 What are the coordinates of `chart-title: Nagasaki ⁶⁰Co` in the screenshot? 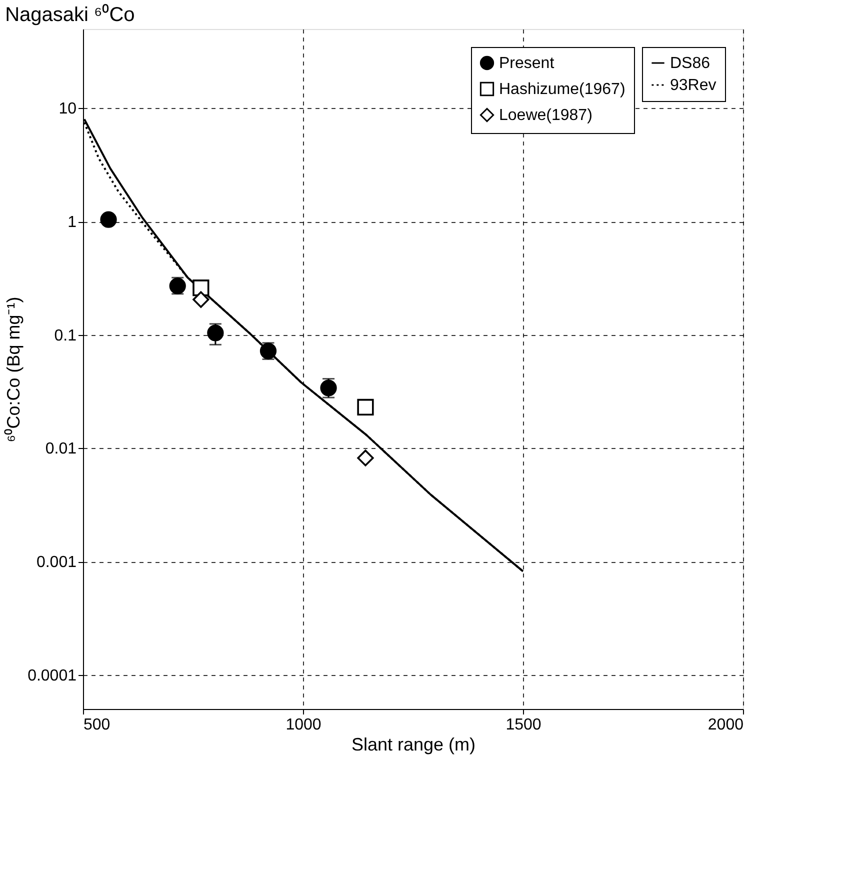 It's located at (70, 14).